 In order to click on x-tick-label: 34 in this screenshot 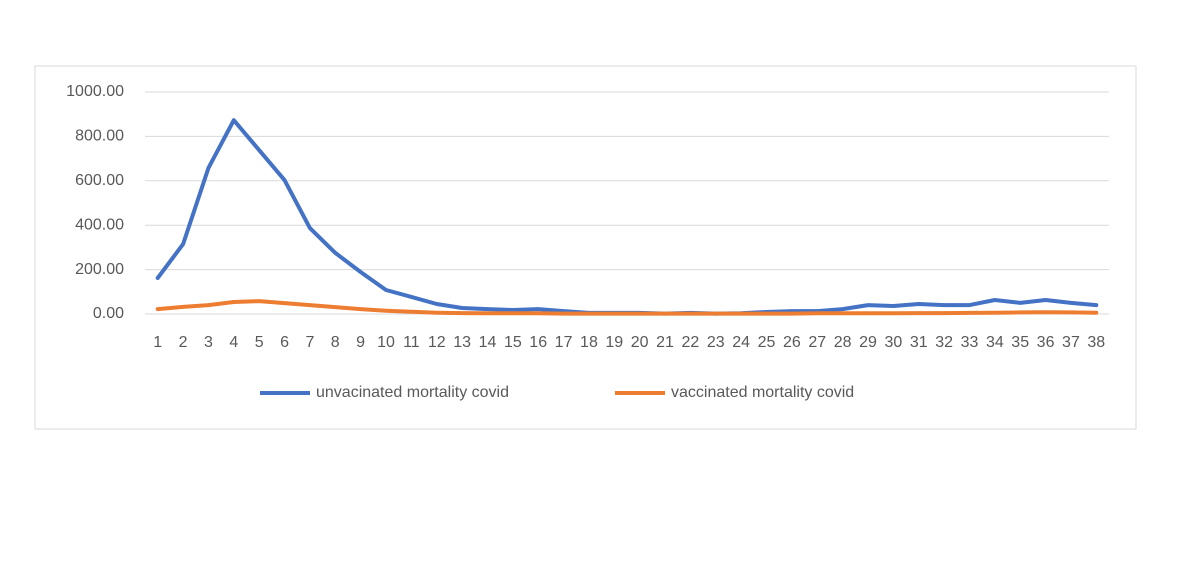, I will do `click(995, 342)`.